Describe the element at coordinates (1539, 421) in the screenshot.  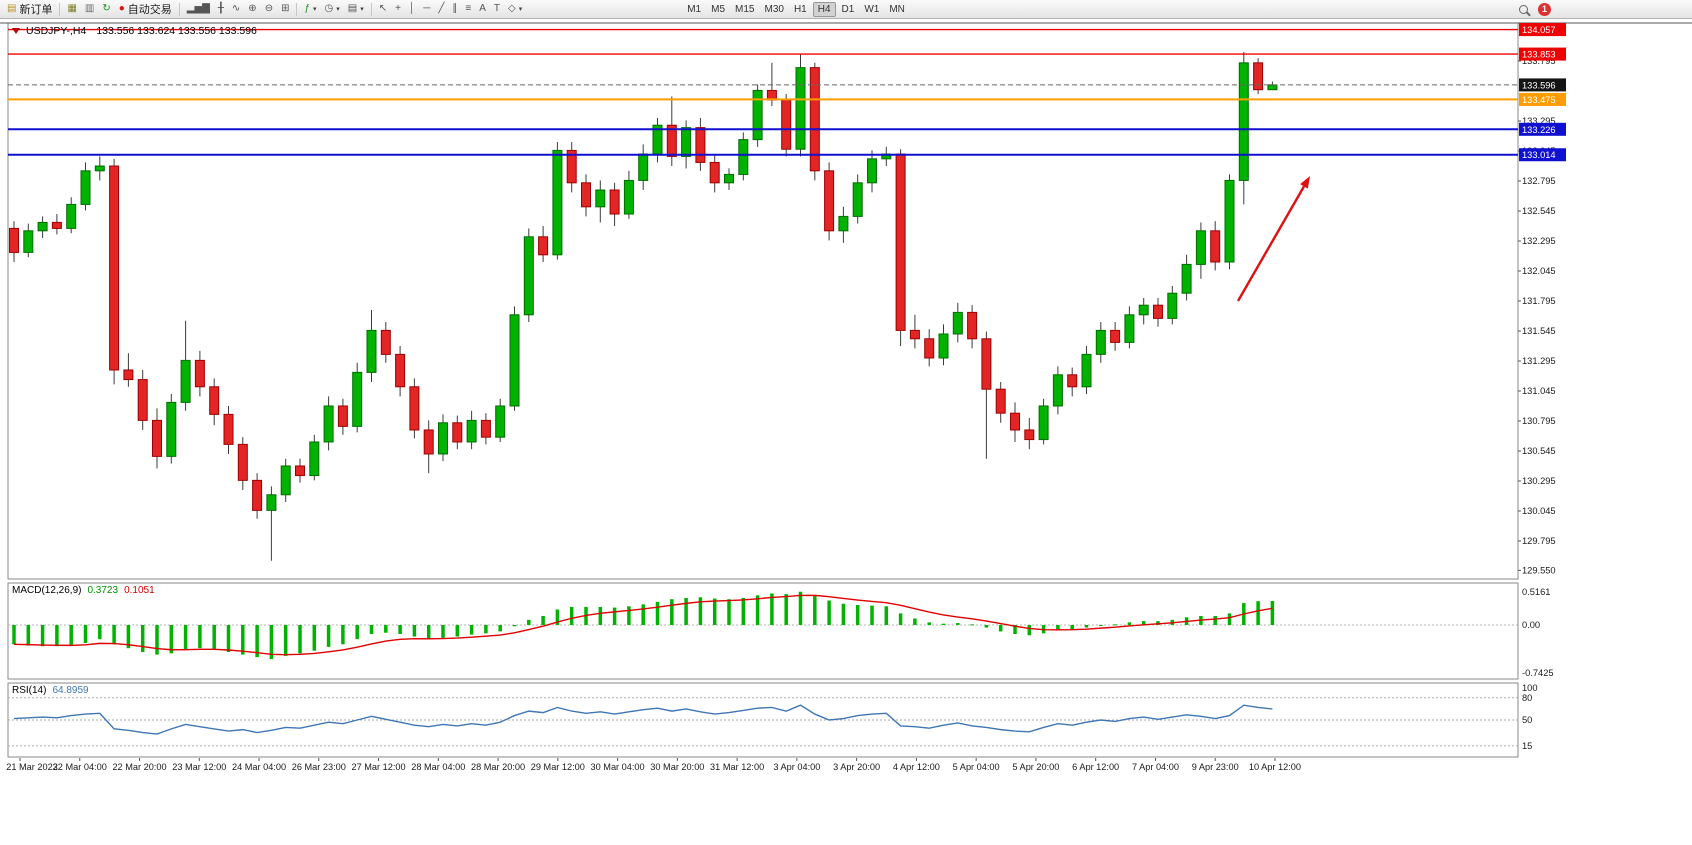
I see `price-tick-label: 130.795` at that location.